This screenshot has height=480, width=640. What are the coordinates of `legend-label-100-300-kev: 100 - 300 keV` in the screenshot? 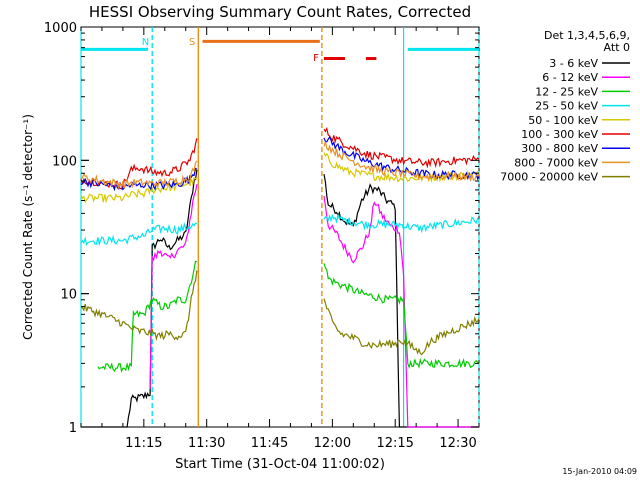 It's located at (559, 134).